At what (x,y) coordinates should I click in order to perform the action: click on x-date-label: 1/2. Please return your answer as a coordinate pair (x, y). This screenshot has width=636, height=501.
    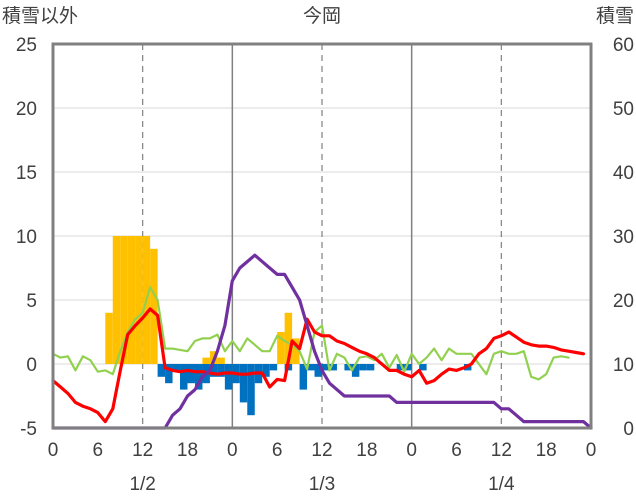
    Looking at the image, I should click on (142, 484).